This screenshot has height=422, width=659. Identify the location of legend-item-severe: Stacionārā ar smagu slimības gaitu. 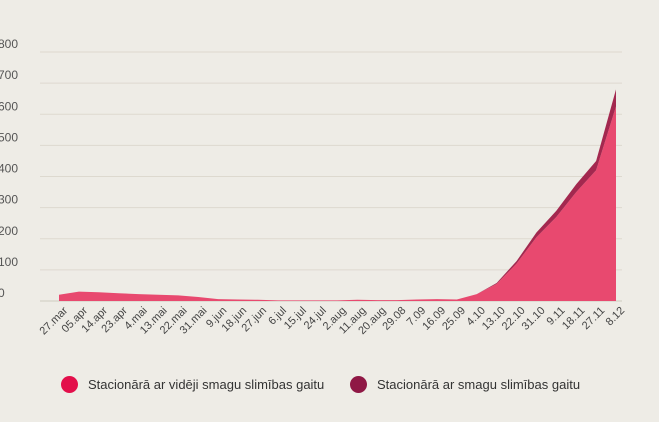
(465, 384).